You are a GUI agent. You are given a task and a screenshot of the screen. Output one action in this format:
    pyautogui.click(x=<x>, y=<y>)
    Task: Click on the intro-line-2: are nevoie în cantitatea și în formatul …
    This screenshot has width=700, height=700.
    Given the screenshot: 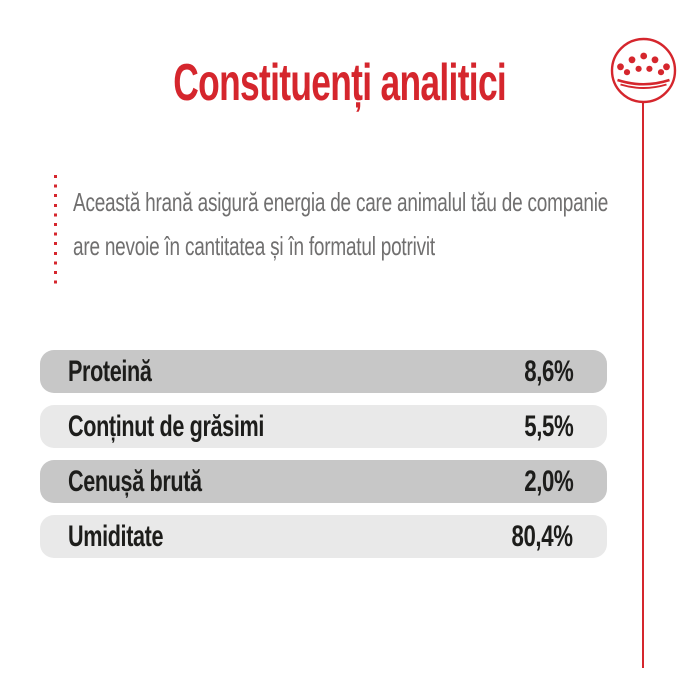 What is the action you would take?
    pyautogui.click(x=254, y=246)
    